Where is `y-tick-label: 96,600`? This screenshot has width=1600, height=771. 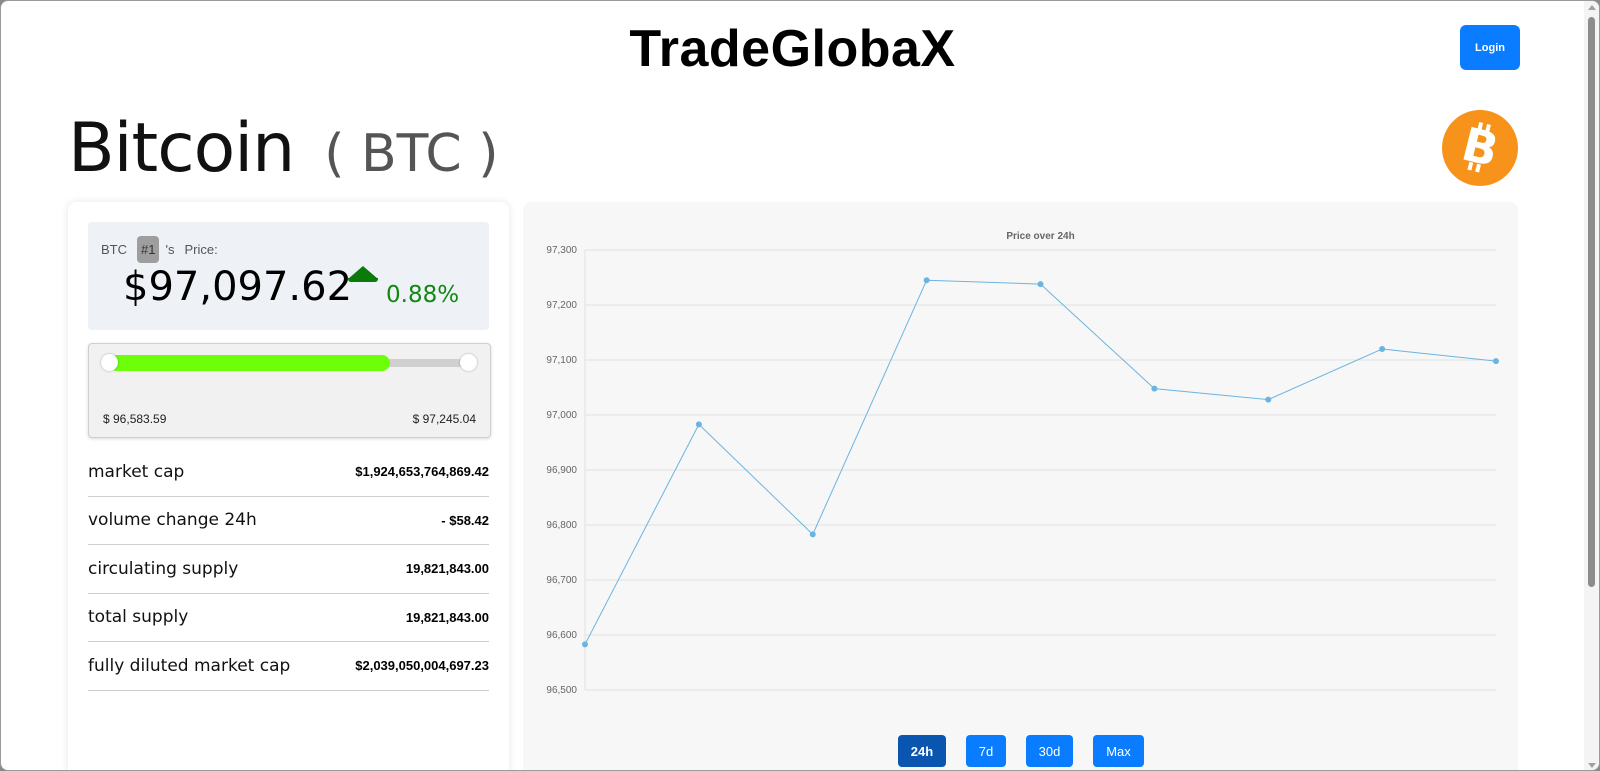 y-tick-label: 96,600 is located at coordinates (561, 635).